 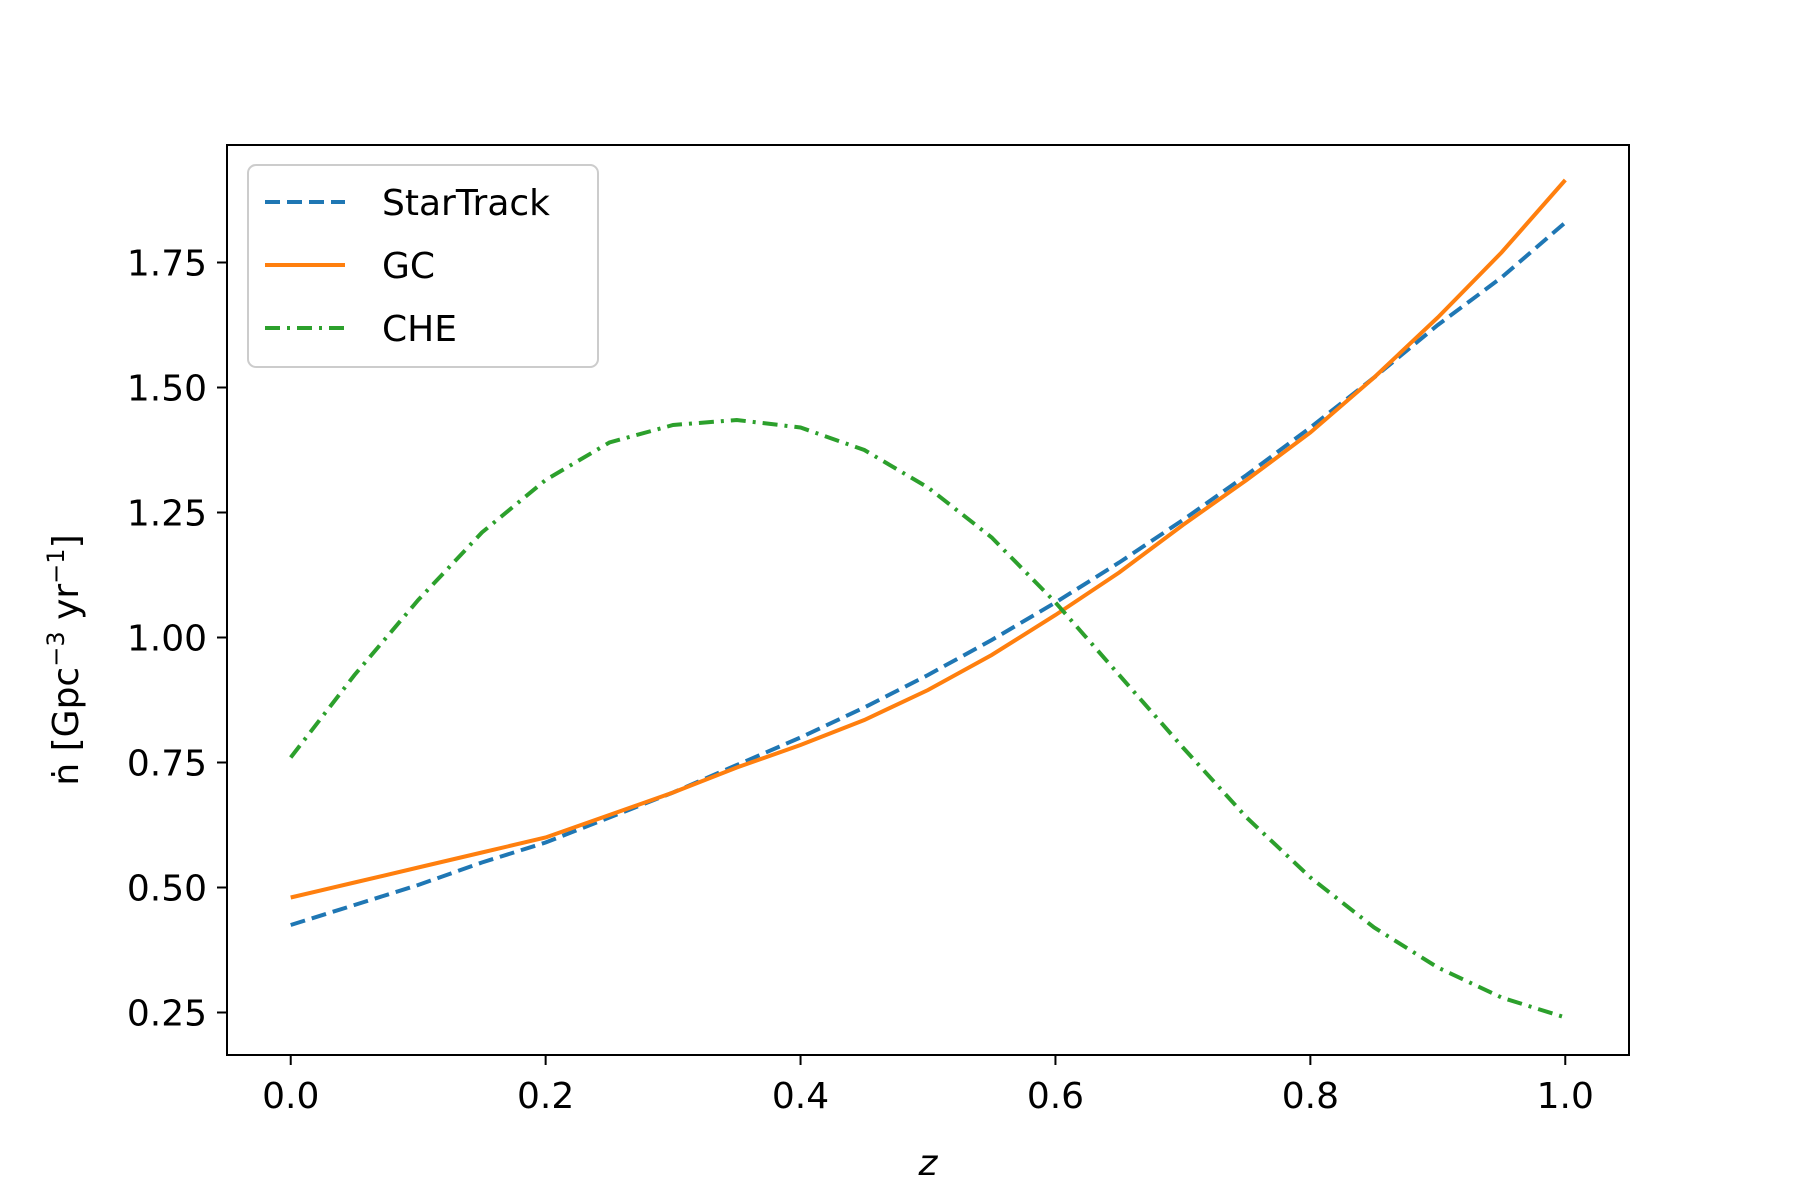 What do you see at coordinates (466, 203) in the screenshot?
I see `legend-label-startrack: StarTrack` at bounding box center [466, 203].